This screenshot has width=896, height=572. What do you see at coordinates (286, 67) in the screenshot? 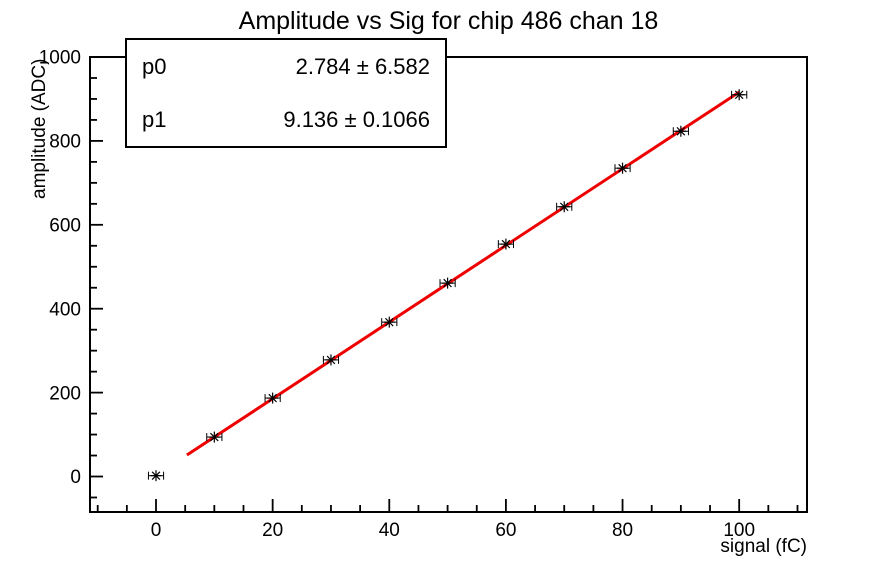
I see `stat-row-p0: p0 2.784 ± 6.582` at bounding box center [286, 67].